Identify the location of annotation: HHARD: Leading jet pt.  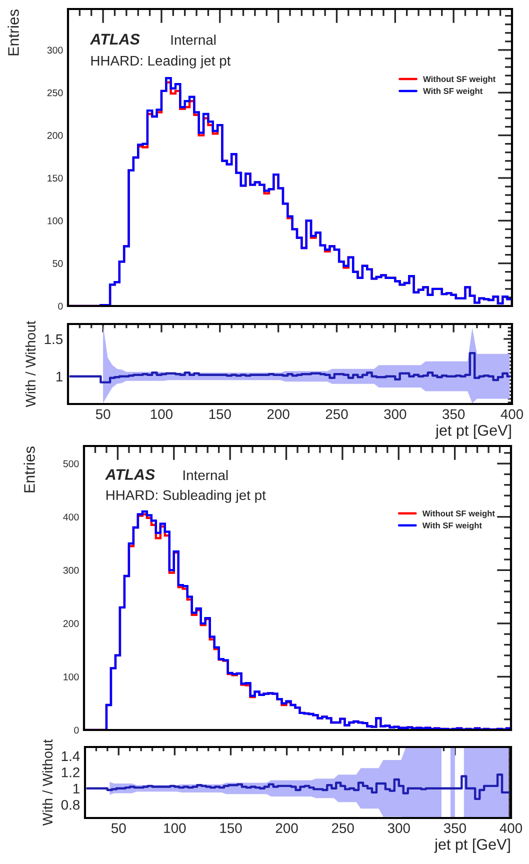
(161, 61).